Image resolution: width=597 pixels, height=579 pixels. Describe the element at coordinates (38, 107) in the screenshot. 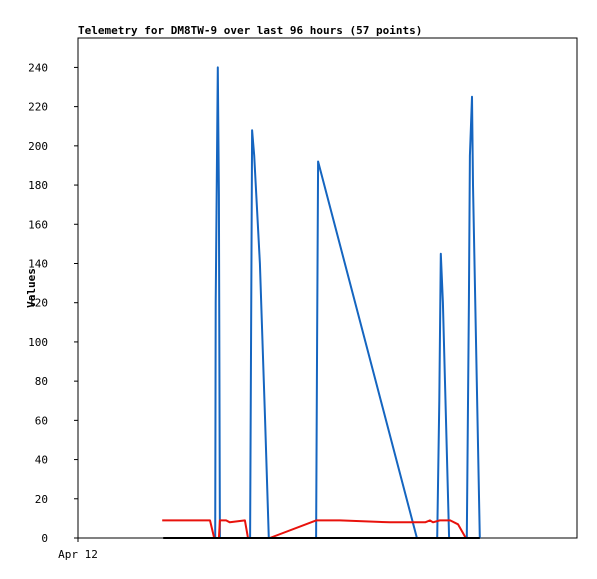

I see `y-tick-label: 220` at that location.